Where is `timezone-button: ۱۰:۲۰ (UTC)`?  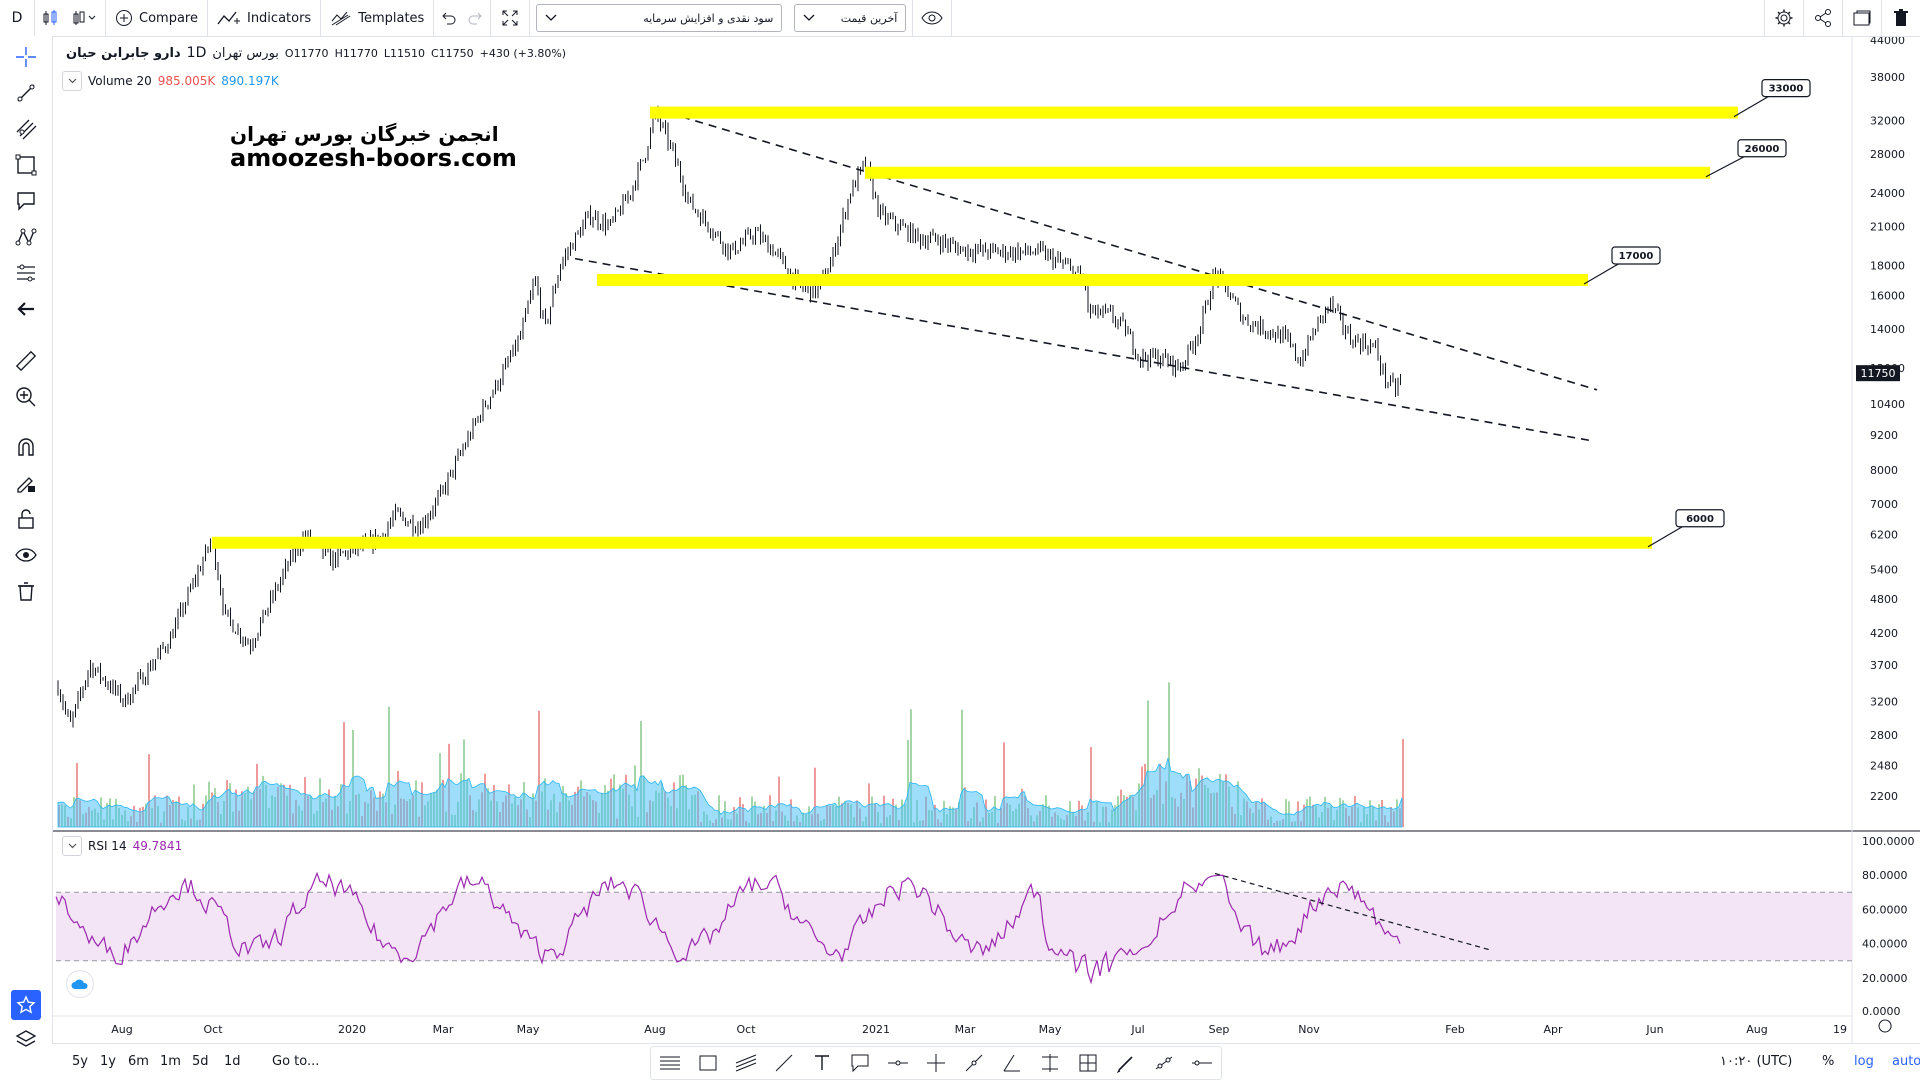 timezone-button: ۱۰:۲۰ (UTC) is located at coordinates (1756, 1061).